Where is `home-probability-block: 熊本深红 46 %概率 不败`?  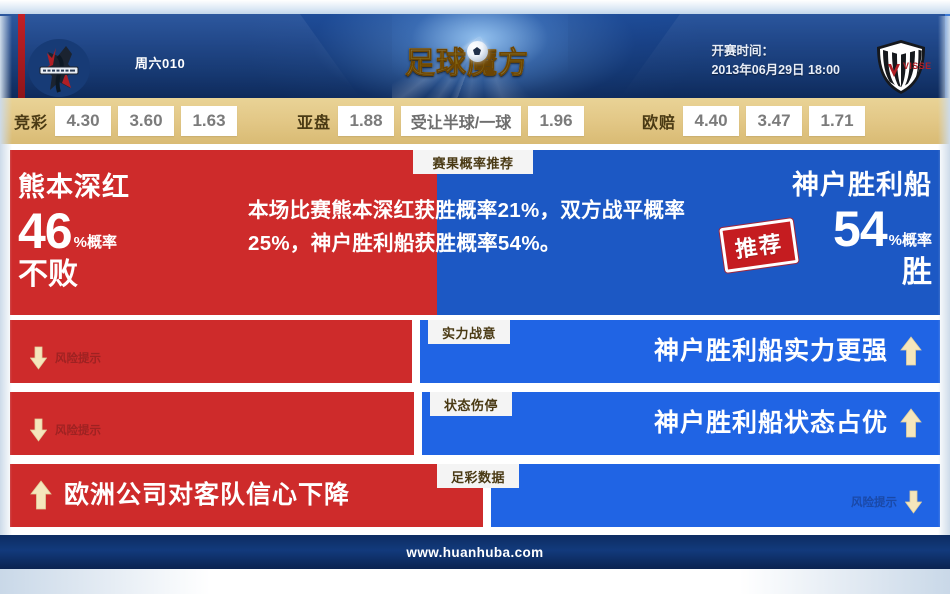 home-probability-block: 熊本深红 46 %概率 不败 is located at coordinates (143, 231).